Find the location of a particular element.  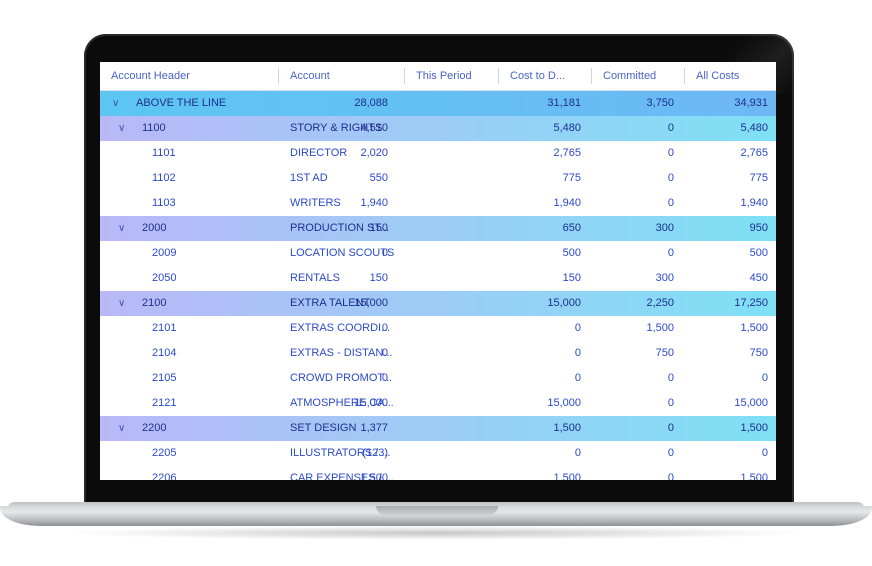

cell-cost-to-date: 31,181 is located at coordinates (564, 103).